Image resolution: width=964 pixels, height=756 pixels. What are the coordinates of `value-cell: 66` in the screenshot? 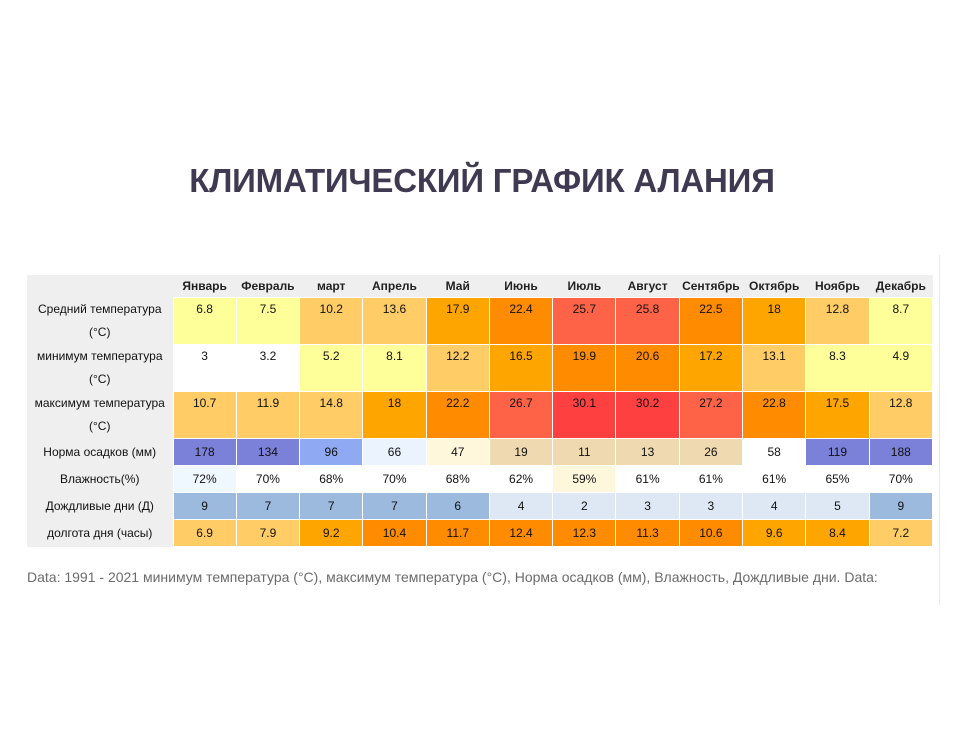 It's located at (394, 452).